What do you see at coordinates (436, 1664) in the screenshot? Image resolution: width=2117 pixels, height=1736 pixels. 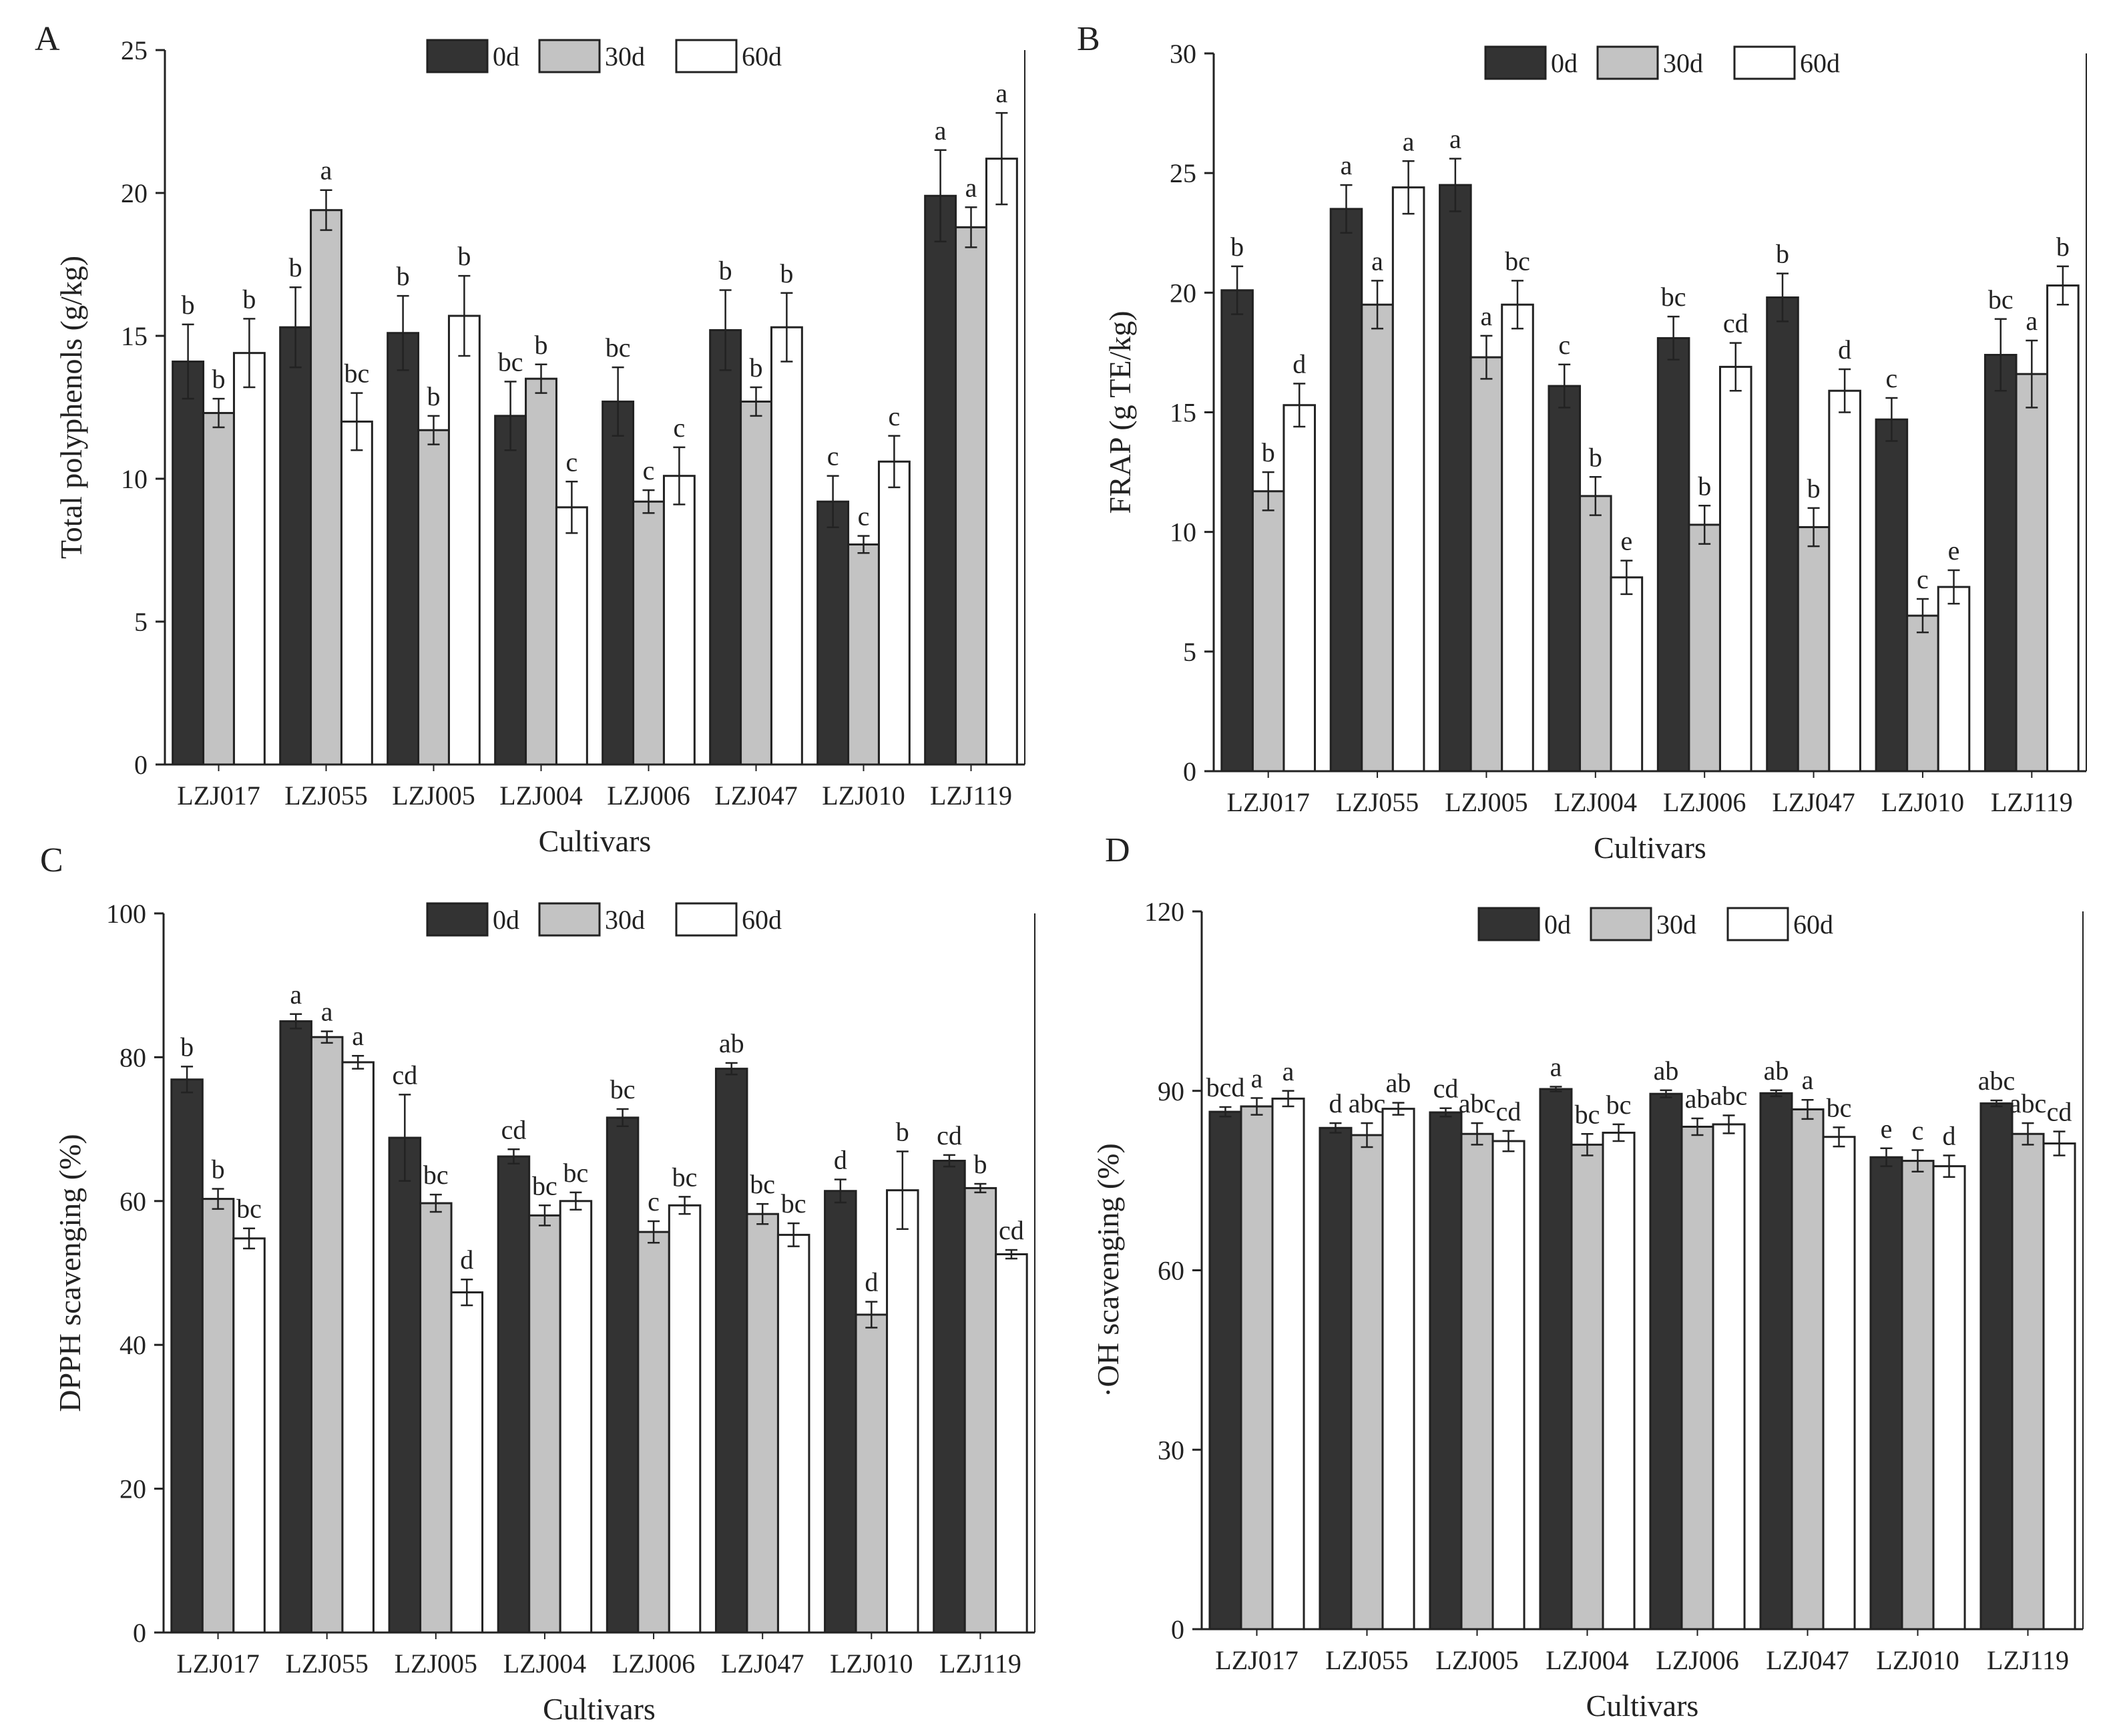 I see `x-tick-label: LZJ005` at bounding box center [436, 1664].